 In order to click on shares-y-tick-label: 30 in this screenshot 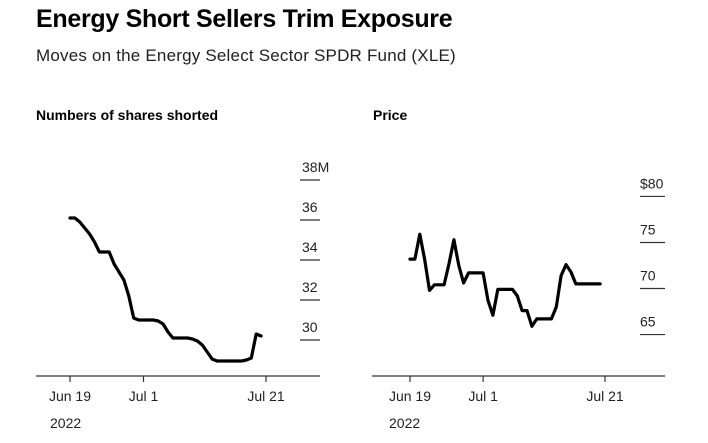, I will do `click(310, 327)`.